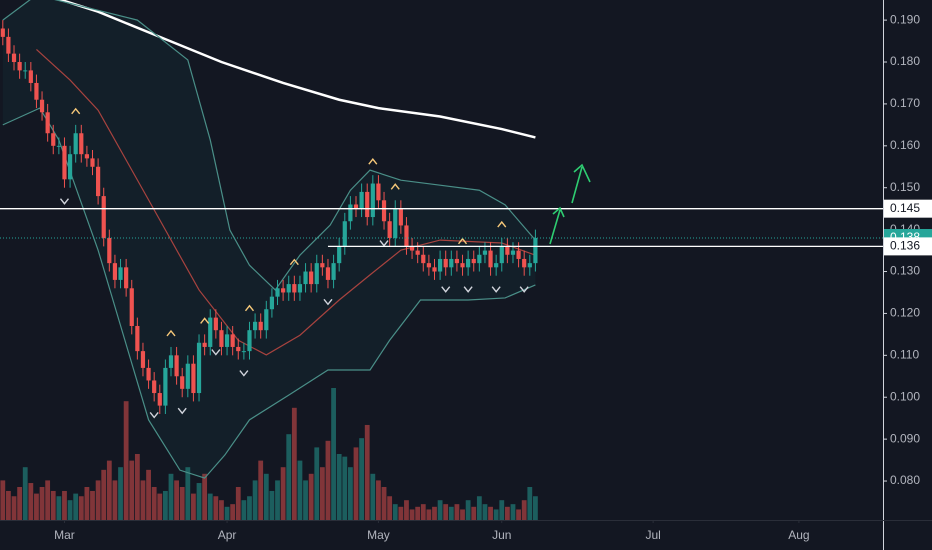  I want to click on price-tag-label: 0.136, so click(905, 246).